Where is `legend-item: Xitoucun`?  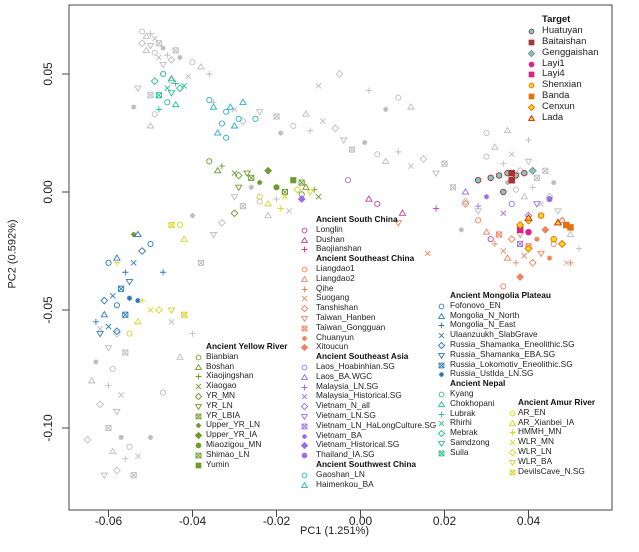 legend-item: Xitoucun is located at coordinates (368, 346).